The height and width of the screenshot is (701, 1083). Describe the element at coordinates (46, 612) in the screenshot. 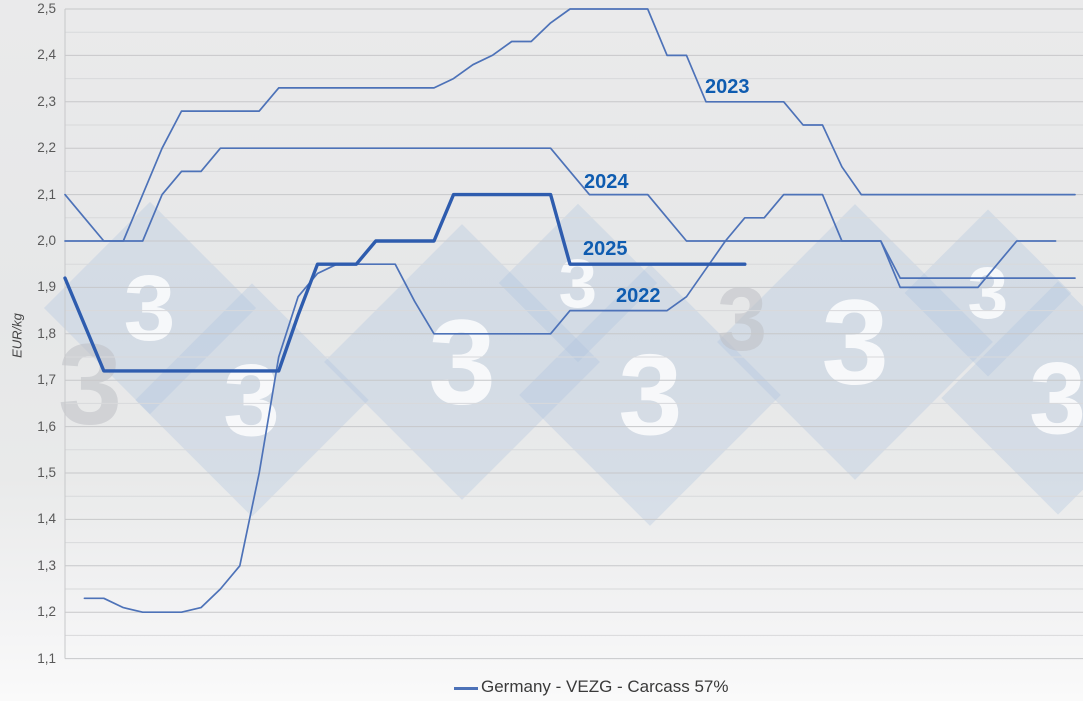

I see `y-tick-label-1_2: 1,2` at that location.